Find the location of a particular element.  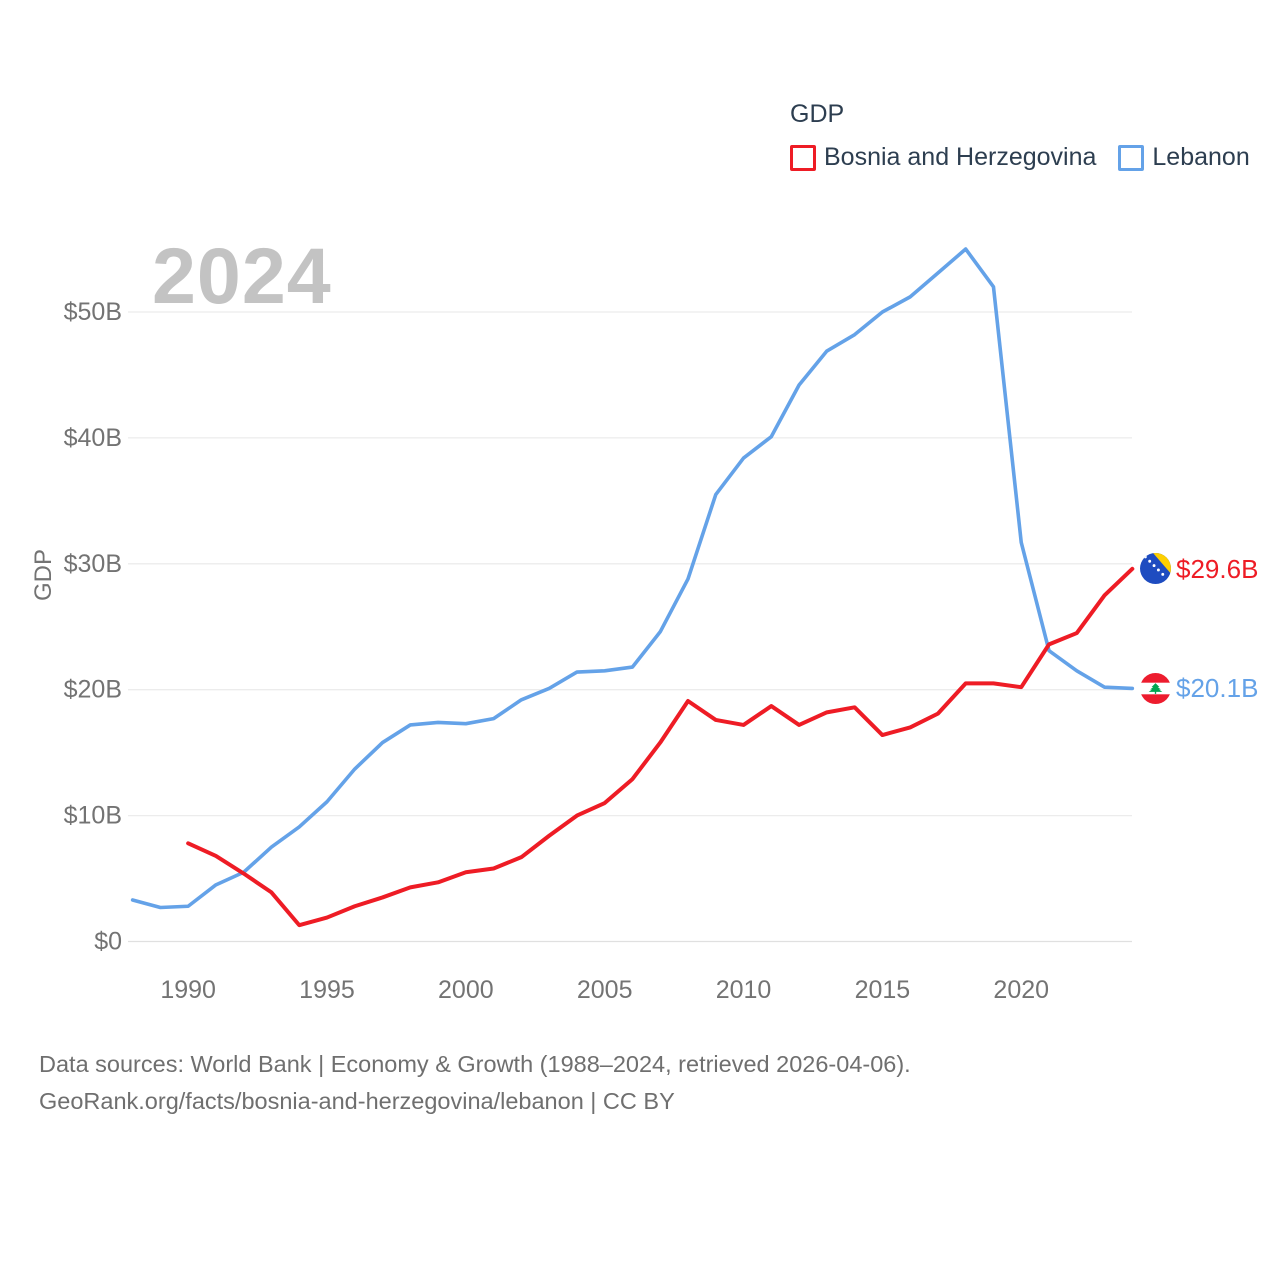

bosnia-series-swatch-icon is located at coordinates (803, 157).